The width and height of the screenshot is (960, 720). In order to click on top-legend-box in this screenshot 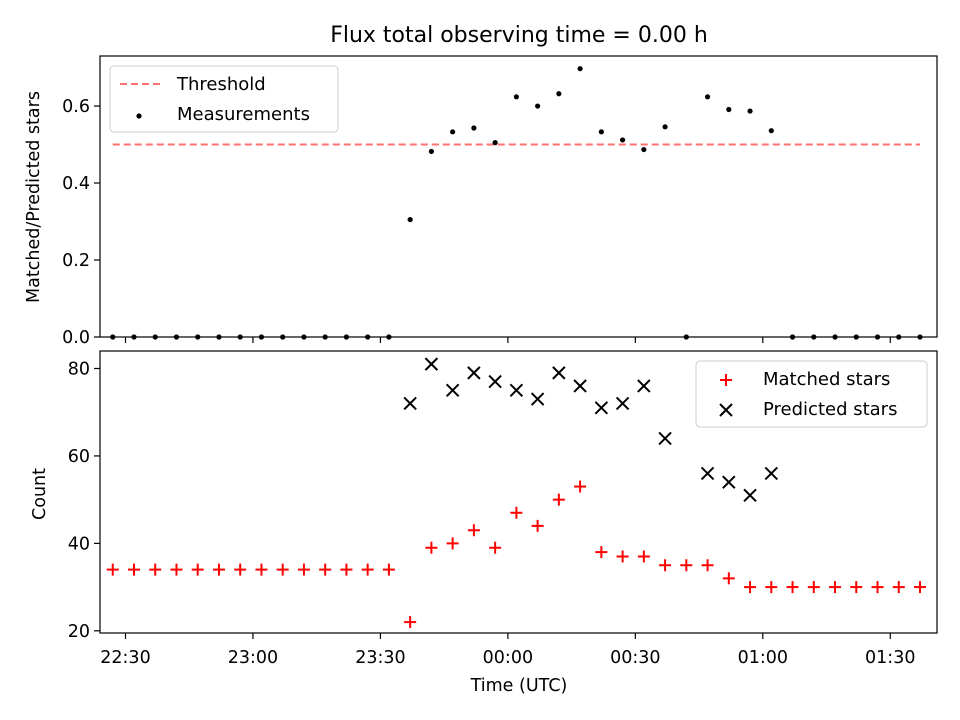, I will do `click(224, 99)`.